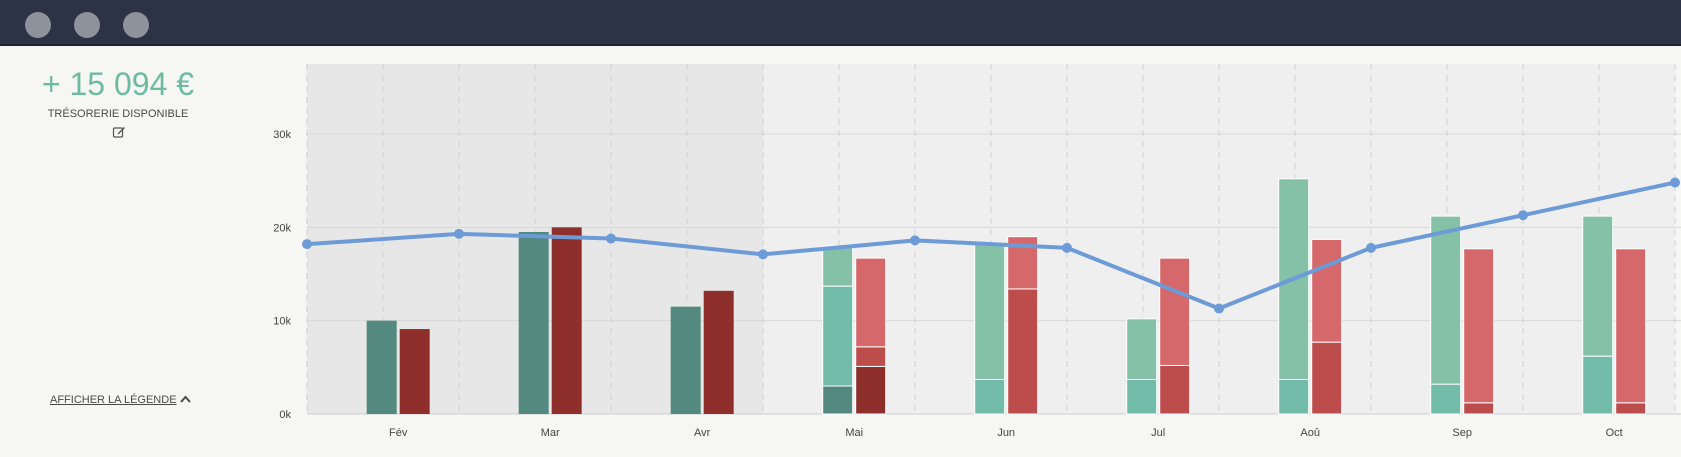 This screenshot has width=1681, height=457. I want to click on window-minimize-button, so click(87, 25).